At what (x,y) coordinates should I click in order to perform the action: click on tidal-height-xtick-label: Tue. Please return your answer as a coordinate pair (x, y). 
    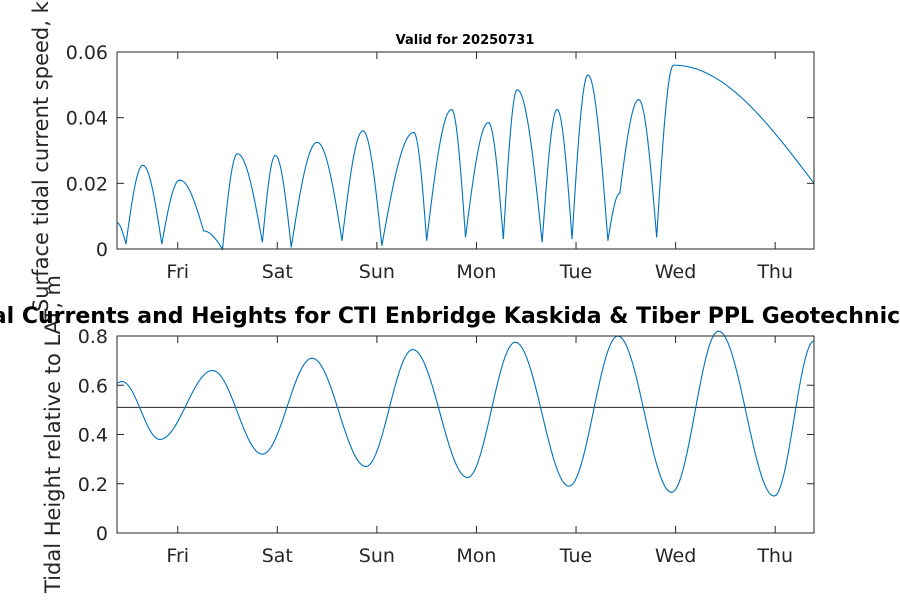
    Looking at the image, I should click on (575, 556).